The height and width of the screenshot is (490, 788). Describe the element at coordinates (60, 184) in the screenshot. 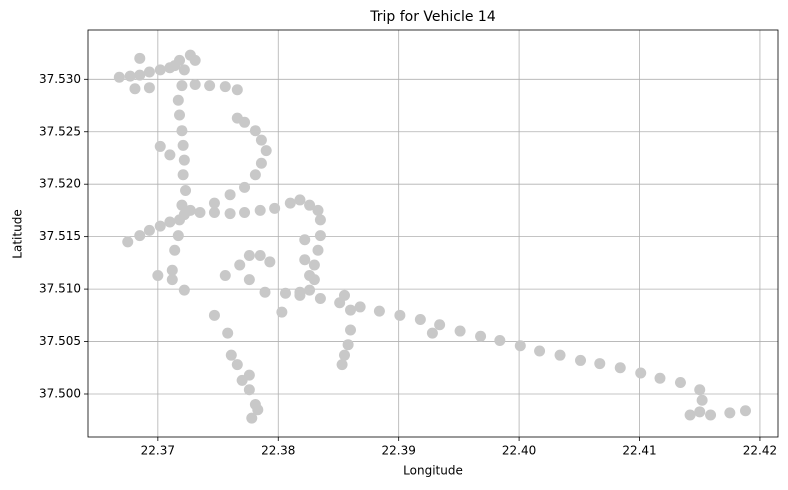

I see `y-tick-label: 37.520` at that location.